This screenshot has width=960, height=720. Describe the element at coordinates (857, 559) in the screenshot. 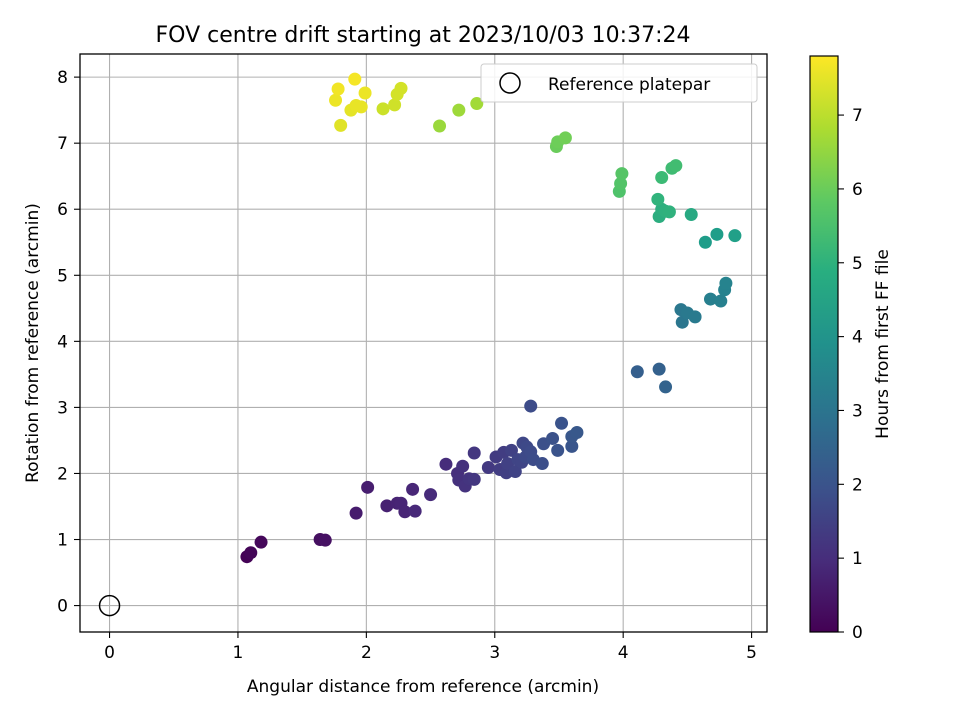

I see `colorbar-tick-label: 1` at that location.